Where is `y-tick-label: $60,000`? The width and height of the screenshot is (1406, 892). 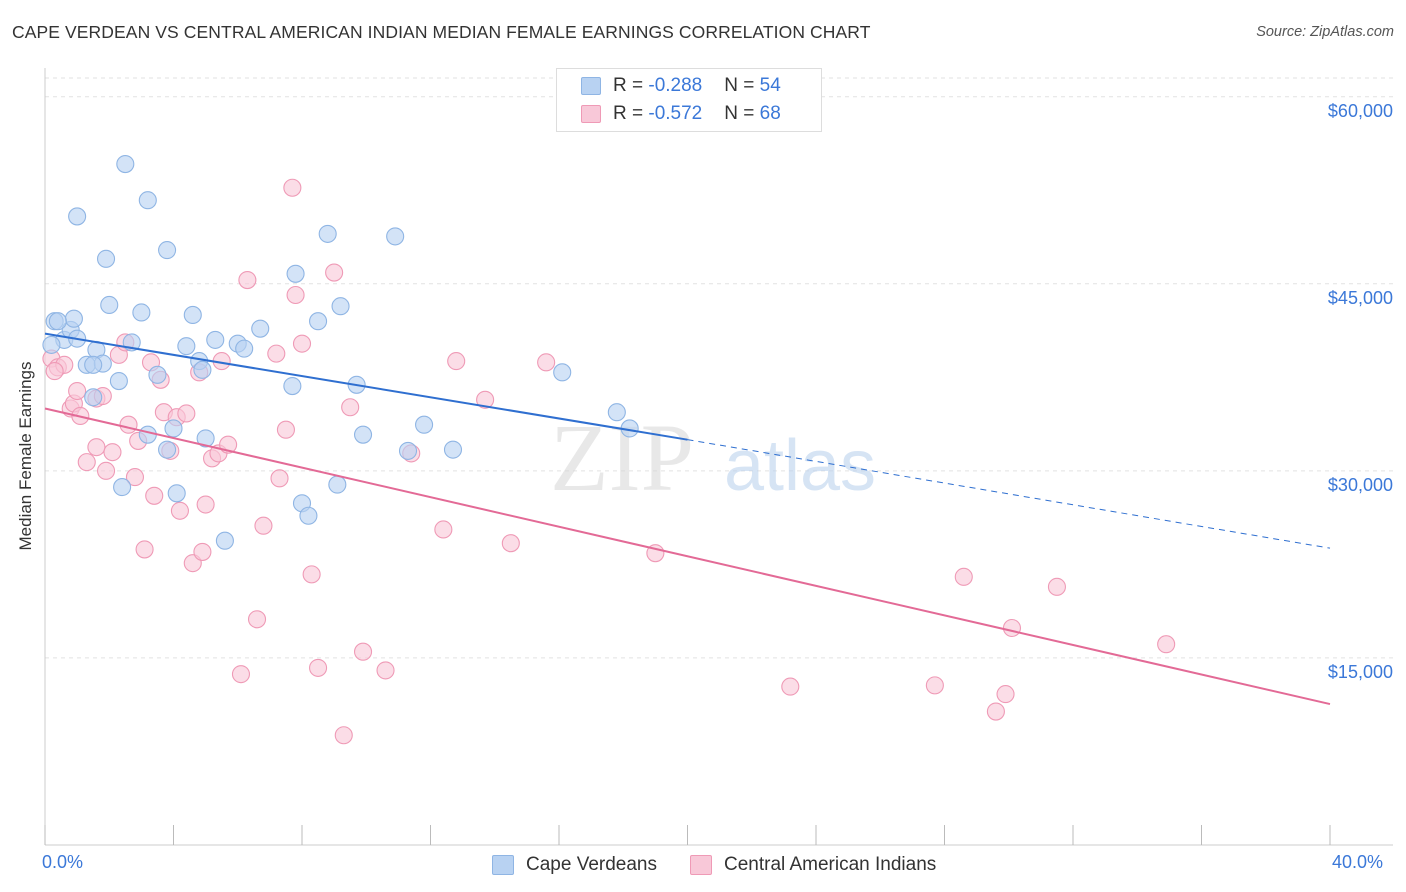 y-tick-label: $60,000 is located at coordinates (1360, 110).